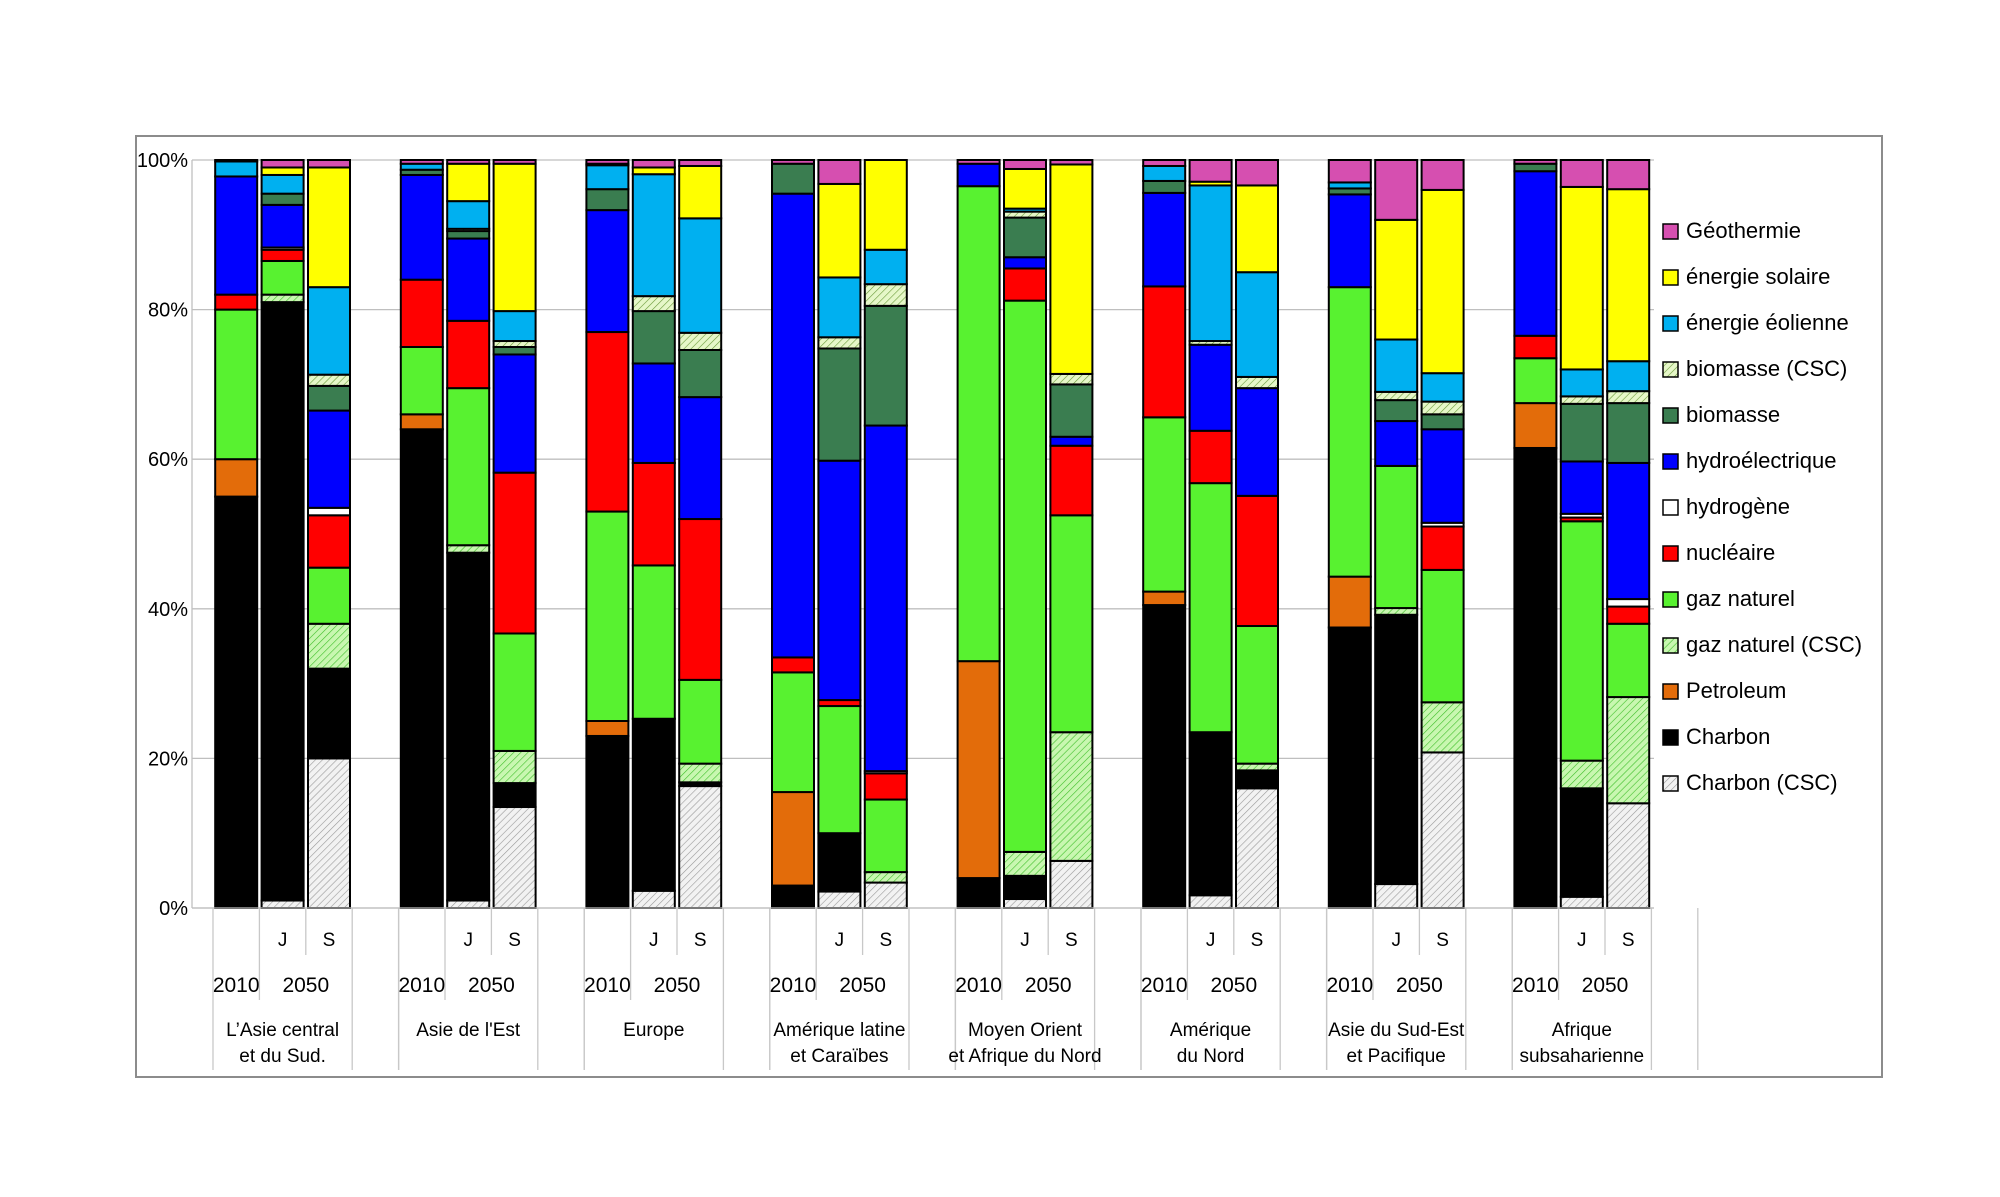 The width and height of the screenshot is (2000, 1197). I want to click on legend-item: Charbon, so click(1716, 736).